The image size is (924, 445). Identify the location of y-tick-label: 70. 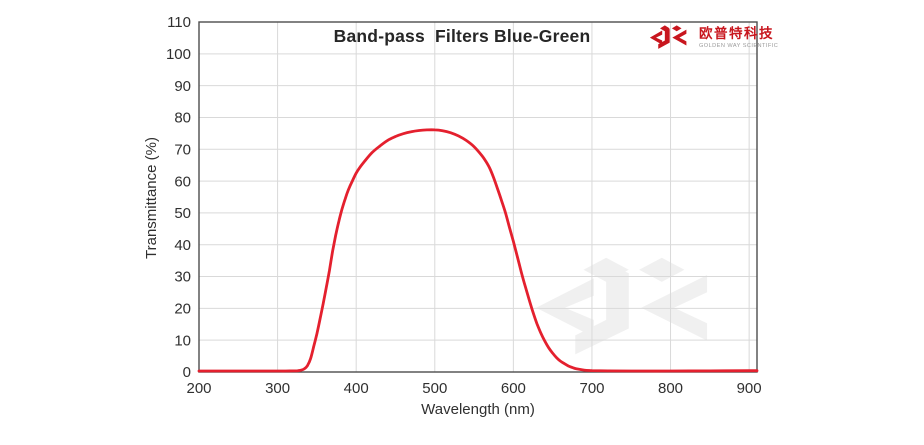
(182, 150).